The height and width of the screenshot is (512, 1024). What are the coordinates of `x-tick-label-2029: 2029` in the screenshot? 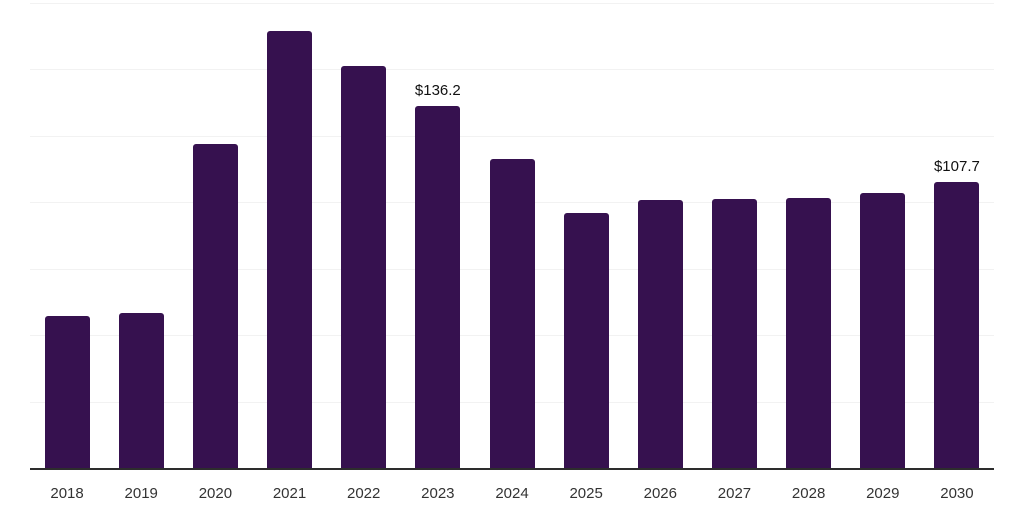 It's located at (883, 493).